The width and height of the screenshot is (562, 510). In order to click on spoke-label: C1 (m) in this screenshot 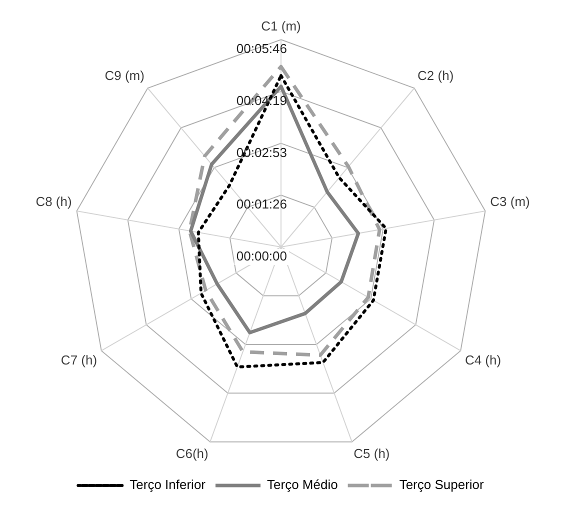, I will do `click(281, 26)`.